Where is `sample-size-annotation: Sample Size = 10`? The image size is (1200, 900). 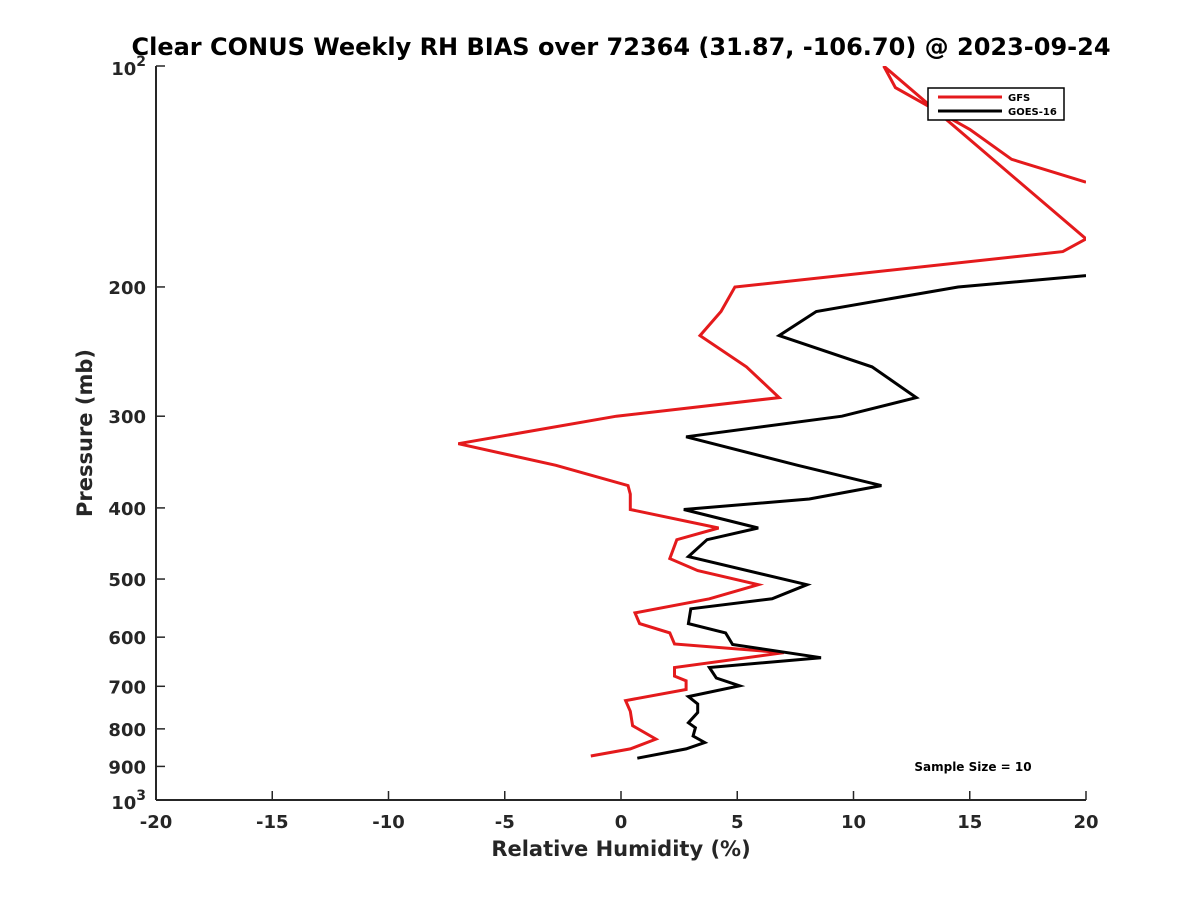
sample-size-annotation: Sample Size = 10 is located at coordinates (972, 767).